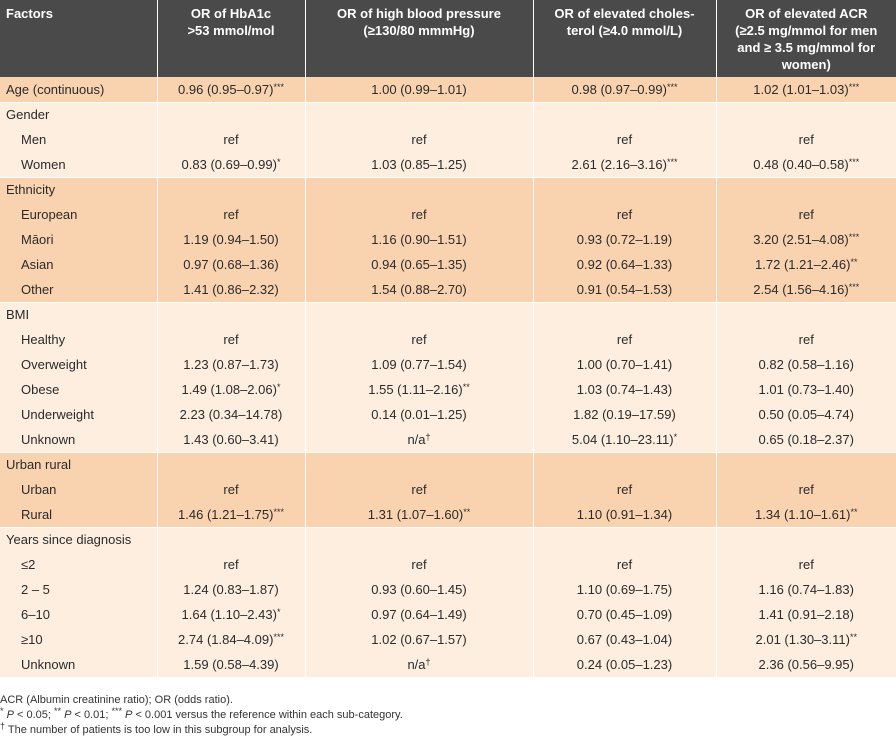 This screenshot has width=896, height=742. Describe the element at coordinates (625, 664) in the screenshot. I see `table-cell: 0.24 (0.05–1.23)` at that location.